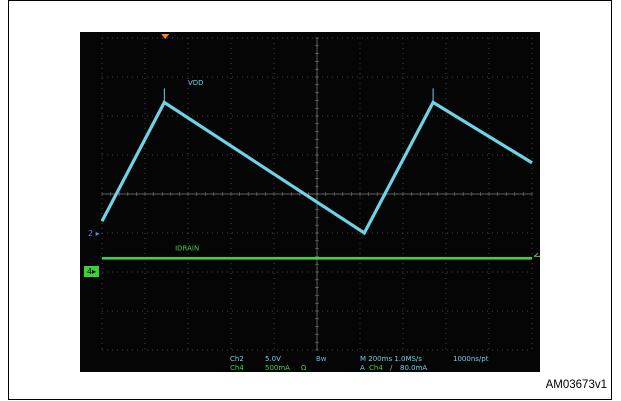  I want to click on figure-frame-top, so click(310, 0).